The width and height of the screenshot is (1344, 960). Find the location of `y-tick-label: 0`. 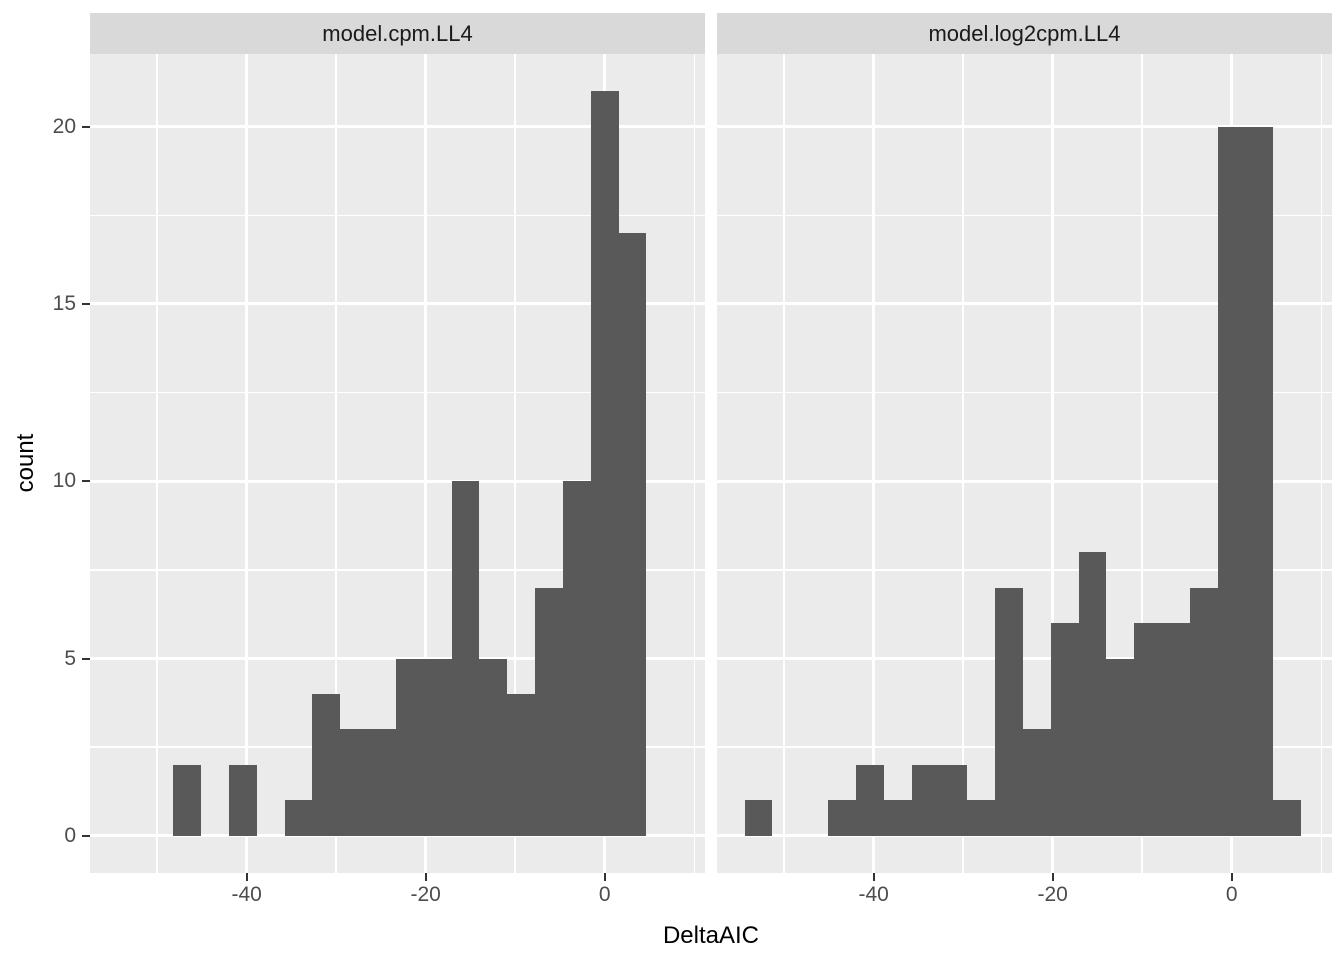

y-tick-label: 0 is located at coordinates (70, 835).